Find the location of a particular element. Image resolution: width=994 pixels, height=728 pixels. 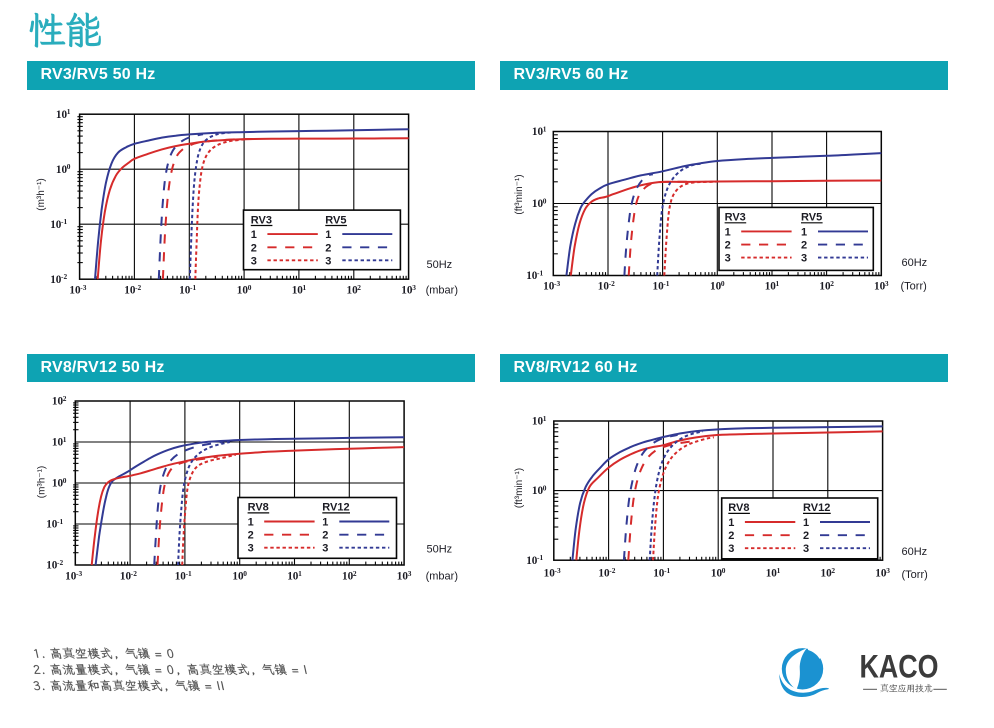

svg-text: RV3/RV5 50 Hz is located at coordinates (98, 74).